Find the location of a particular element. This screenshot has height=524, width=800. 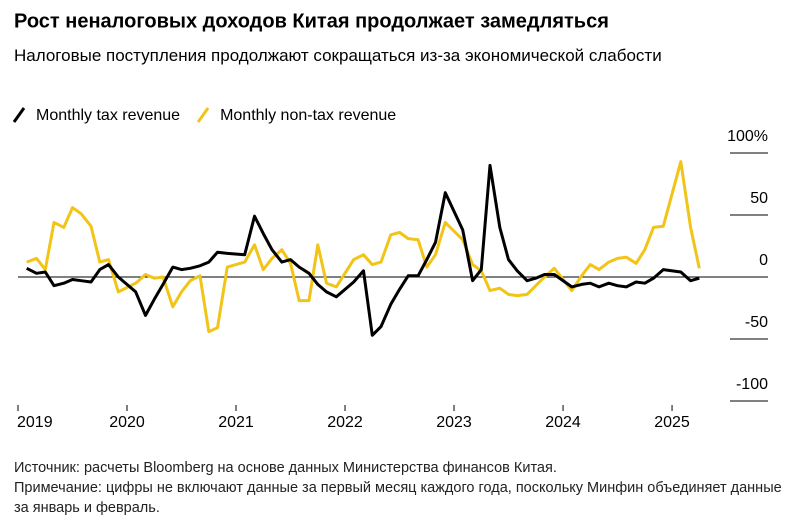

x-tick-label: 2022 is located at coordinates (345, 422).